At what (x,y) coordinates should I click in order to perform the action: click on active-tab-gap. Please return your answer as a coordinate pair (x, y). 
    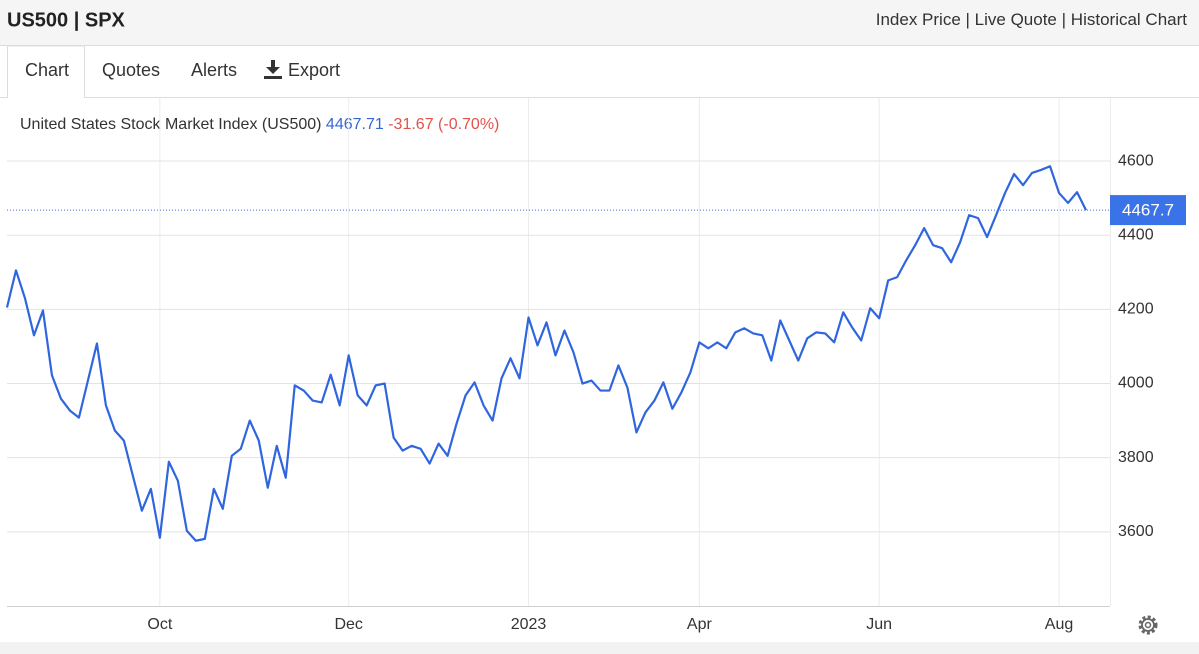
    Looking at the image, I should click on (46, 94).